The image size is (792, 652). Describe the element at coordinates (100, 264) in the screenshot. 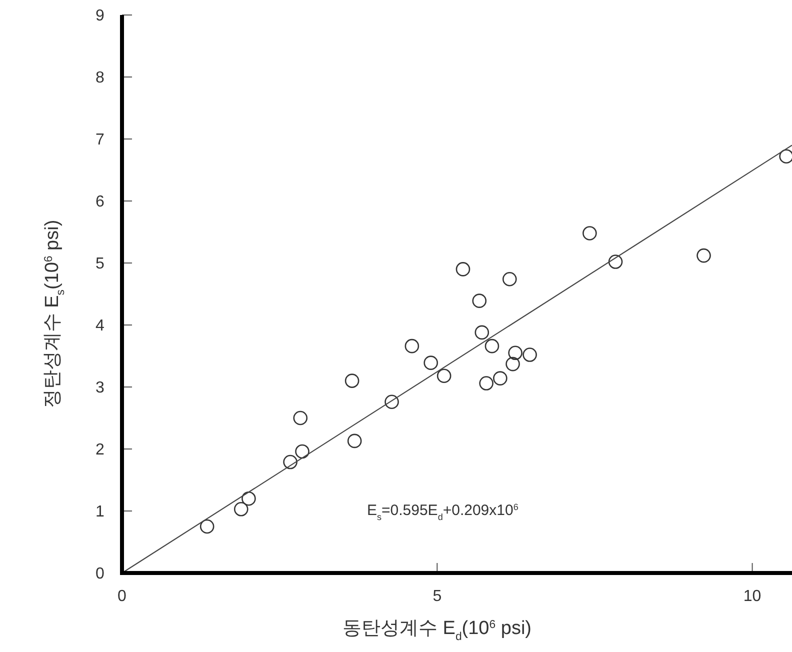

I see `y-tick-label: 5` at that location.